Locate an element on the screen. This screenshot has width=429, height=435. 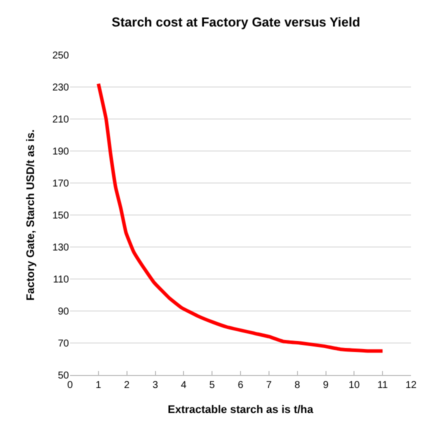
y-tick-label: 250 is located at coordinates (61, 56).